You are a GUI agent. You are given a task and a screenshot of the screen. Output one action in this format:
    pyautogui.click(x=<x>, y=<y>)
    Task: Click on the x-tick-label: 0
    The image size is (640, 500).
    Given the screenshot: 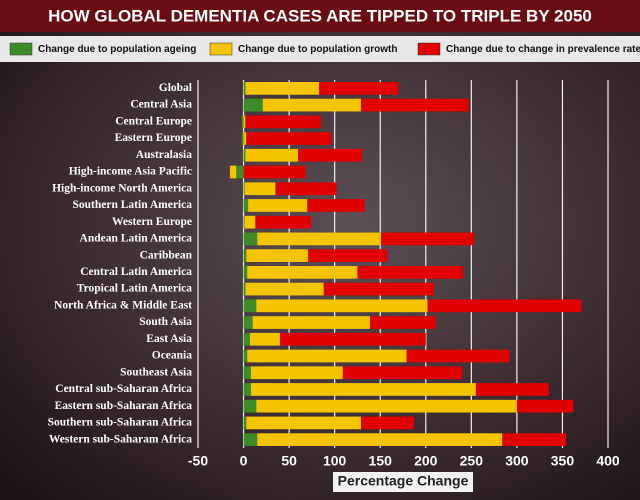 What is the action you would take?
    pyautogui.click(x=244, y=461)
    